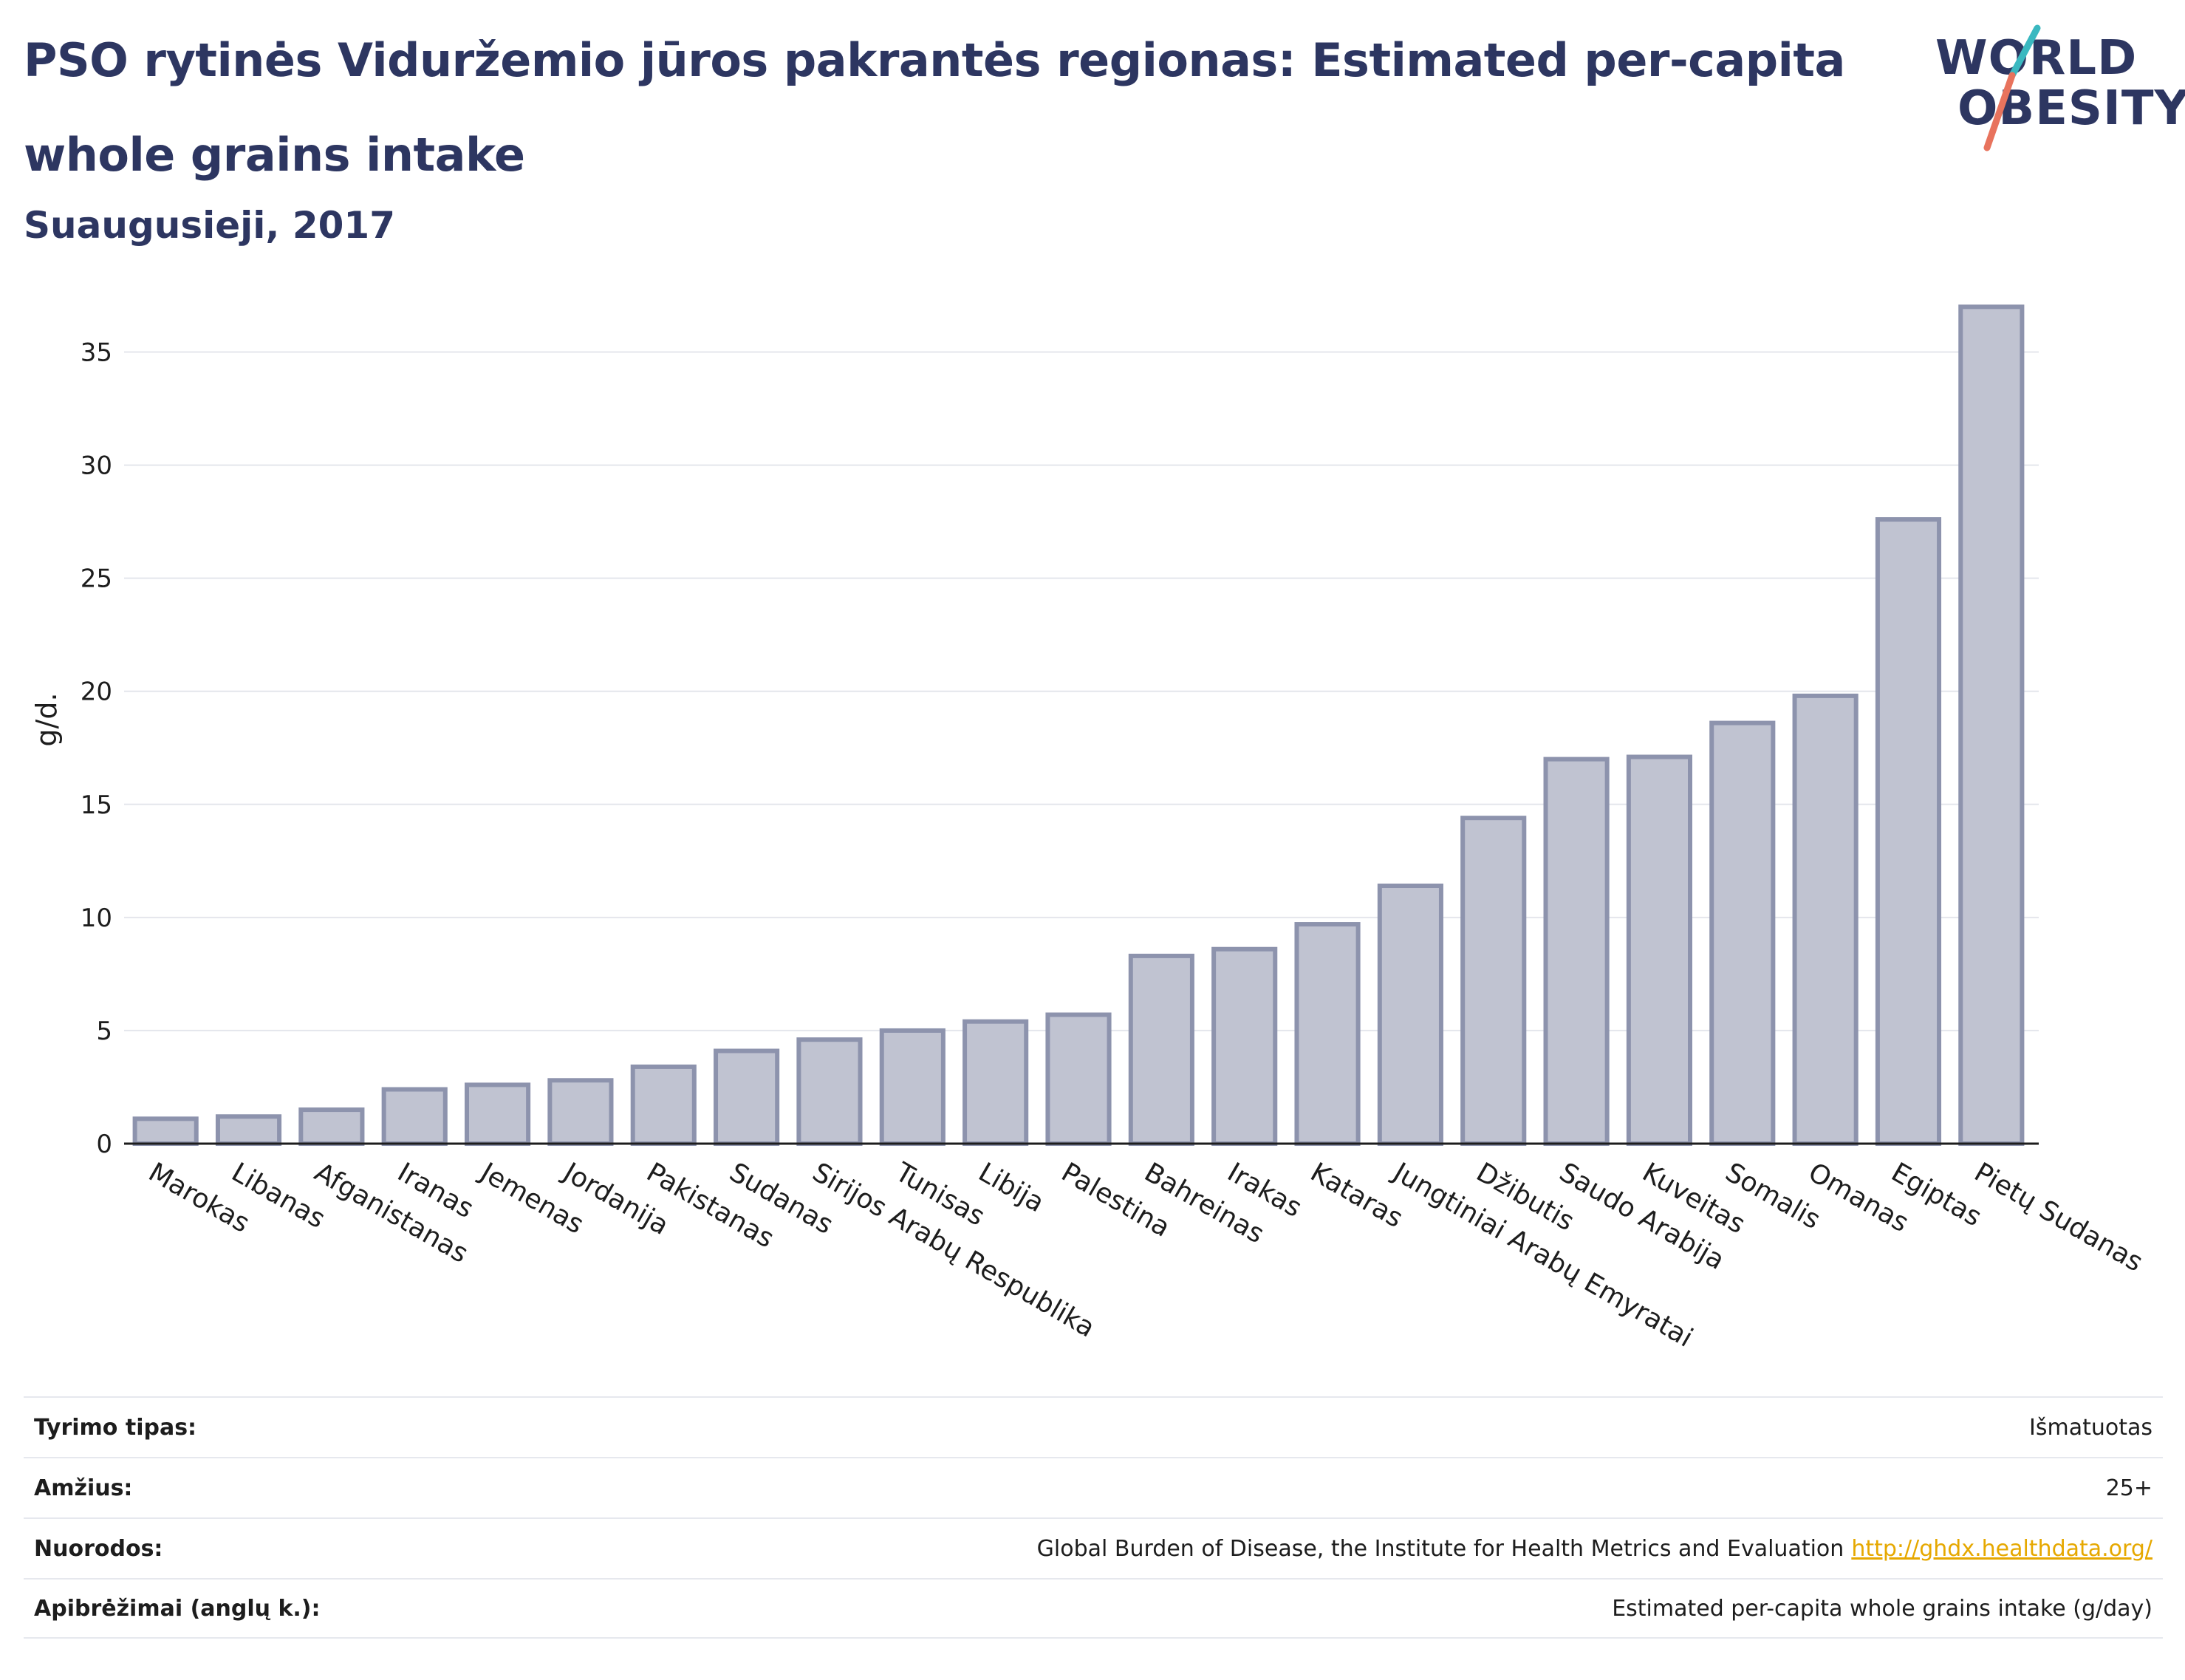 The width and height of the screenshot is (2185, 1680). What do you see at coordinates (96, 466) in the screenshot?
I see `y-tick-label: 30` at bounding box center [96, 466].